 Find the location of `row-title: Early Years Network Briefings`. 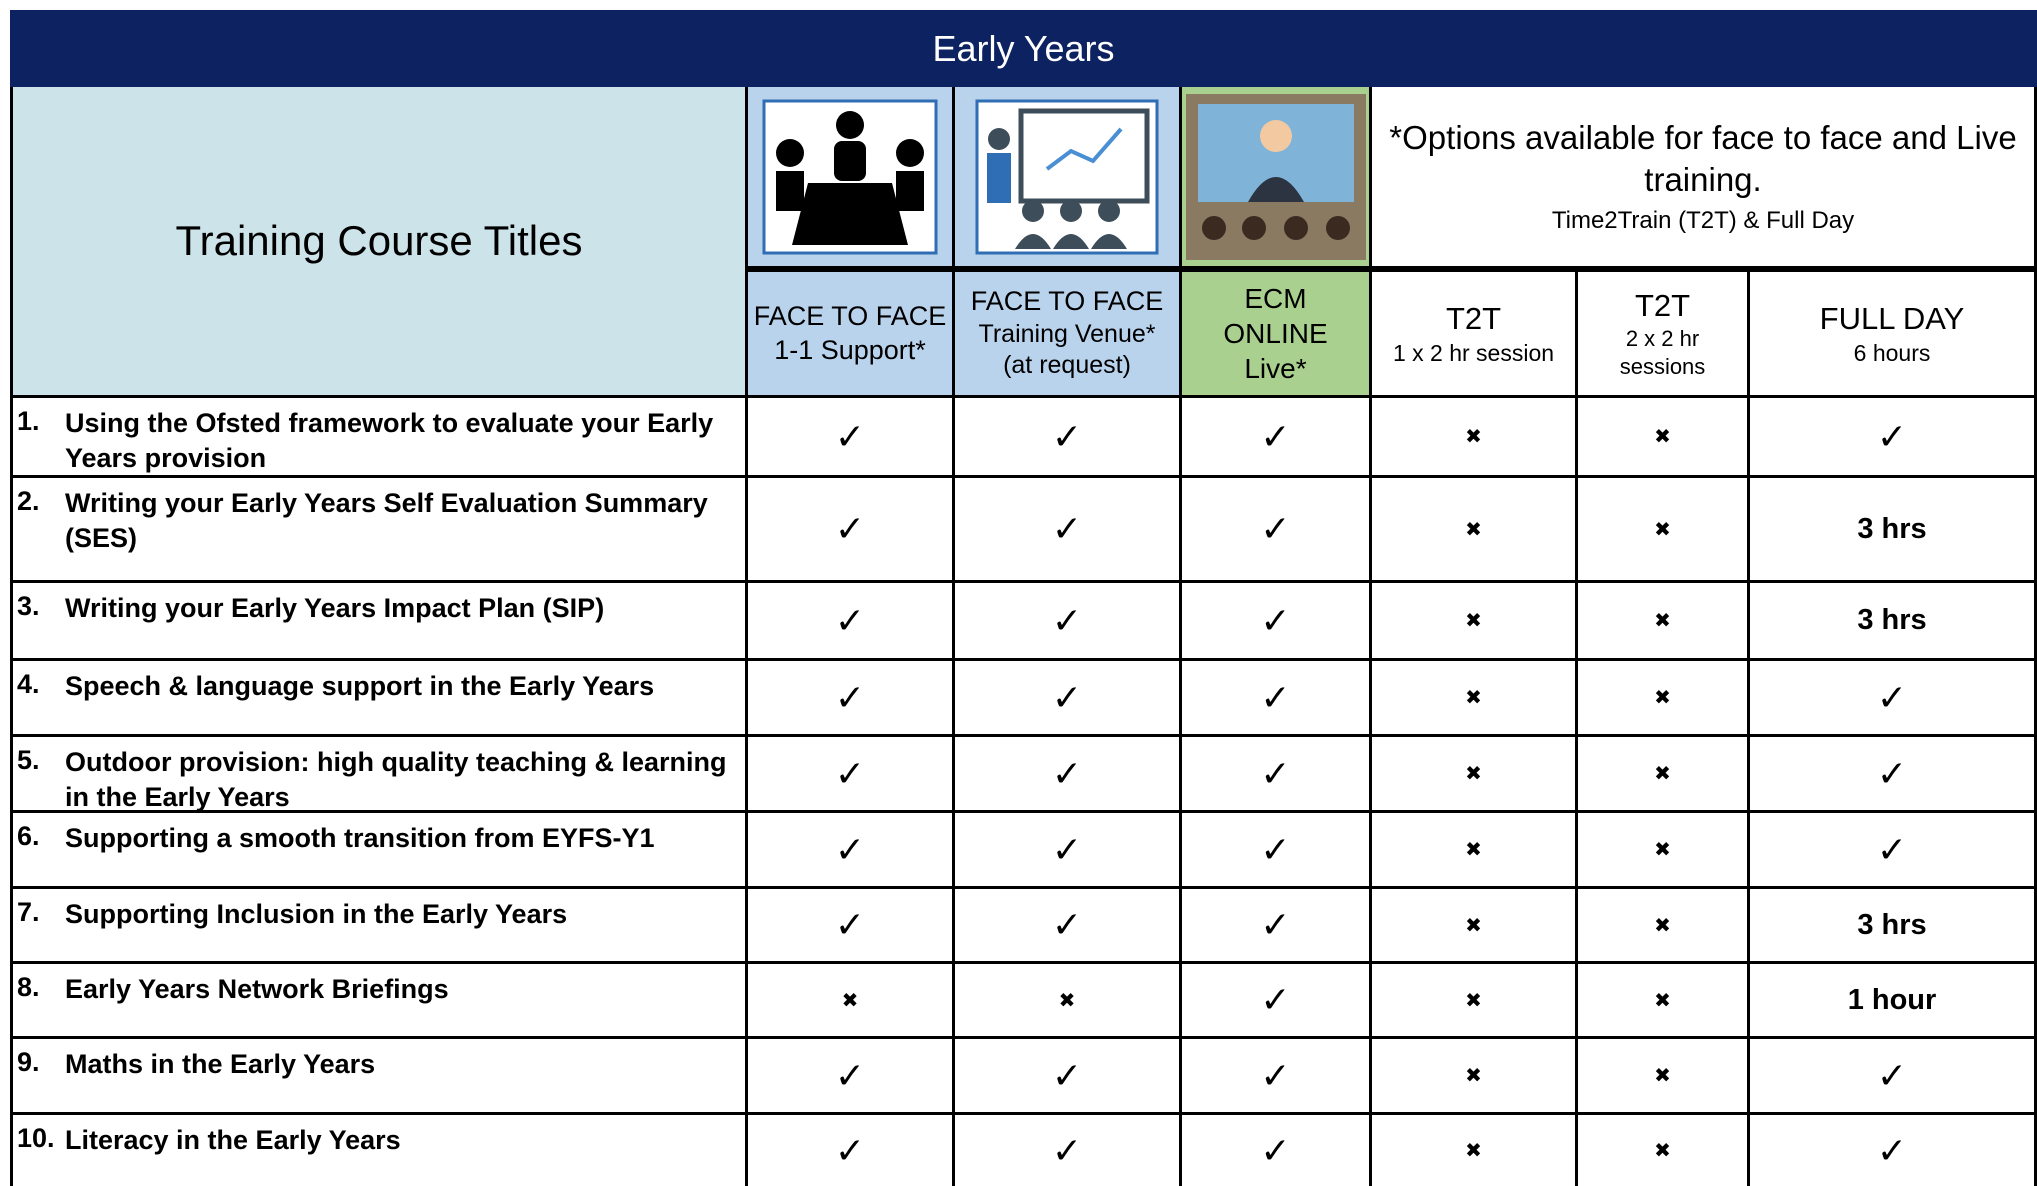

row-title: Early Years Network Briefings is located at coordinates (257, 989).